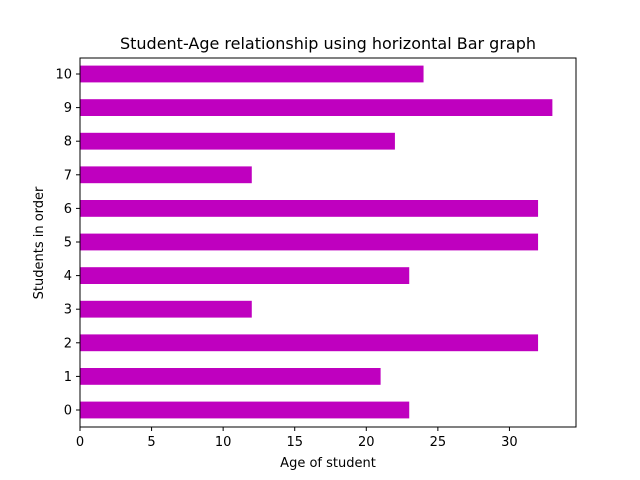 The image size is (640, 480). What do you see at coordinates (509, 442) in the screenshot?
I see `x-tick-label: 30` at bounding box center [509, 442].